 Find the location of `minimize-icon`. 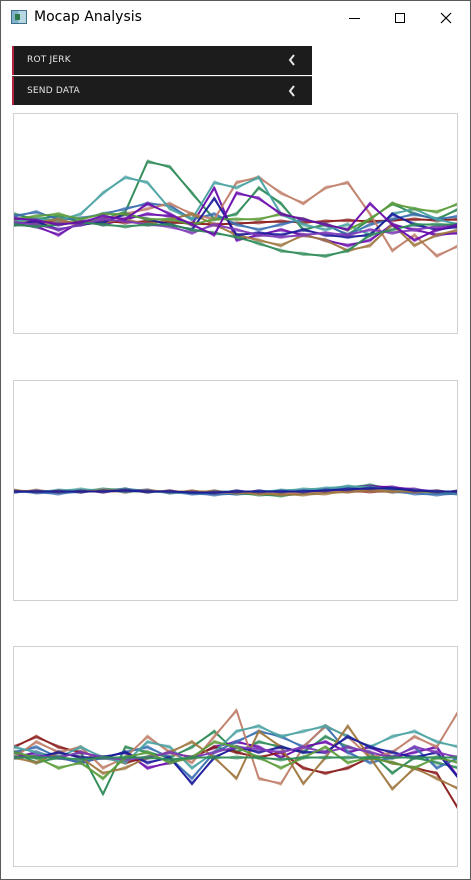

minimize-icon is located at coordinates (354, 18).